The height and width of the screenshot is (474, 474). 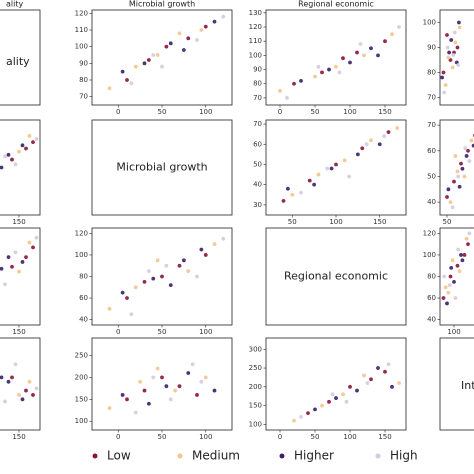 I want to click on y-tick-label: 200, so click(x=81, y=377).